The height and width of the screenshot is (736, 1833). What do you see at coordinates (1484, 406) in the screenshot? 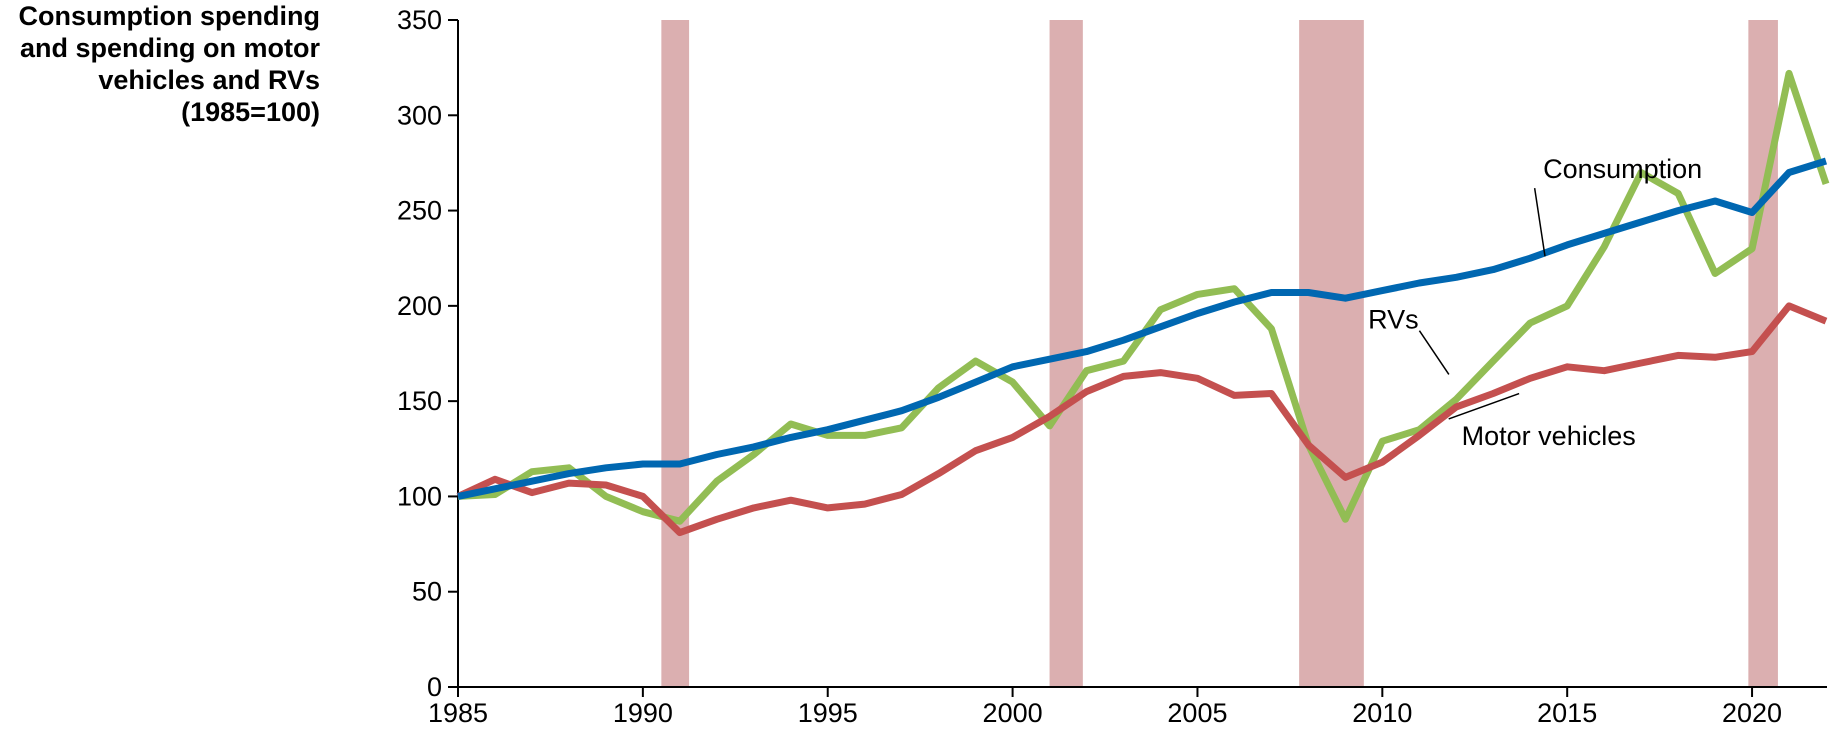
I see `annotation-leader-motor-vehicles` at bounding box center [1484, 406].